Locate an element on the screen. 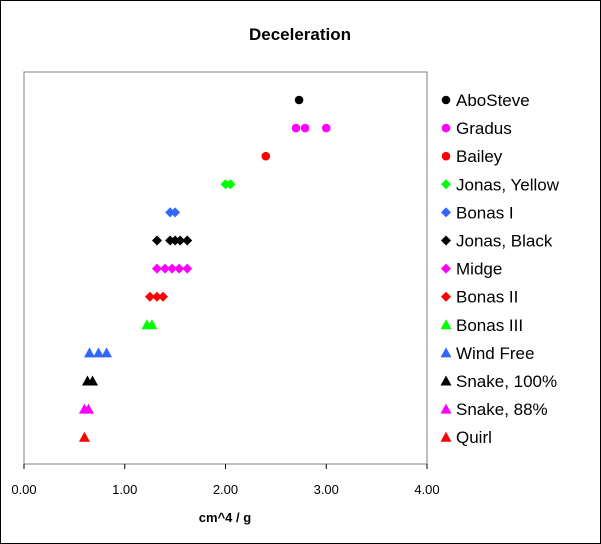 The image size is (601, 544). legend-label: AboSteve is located at coordinates (493, 100).